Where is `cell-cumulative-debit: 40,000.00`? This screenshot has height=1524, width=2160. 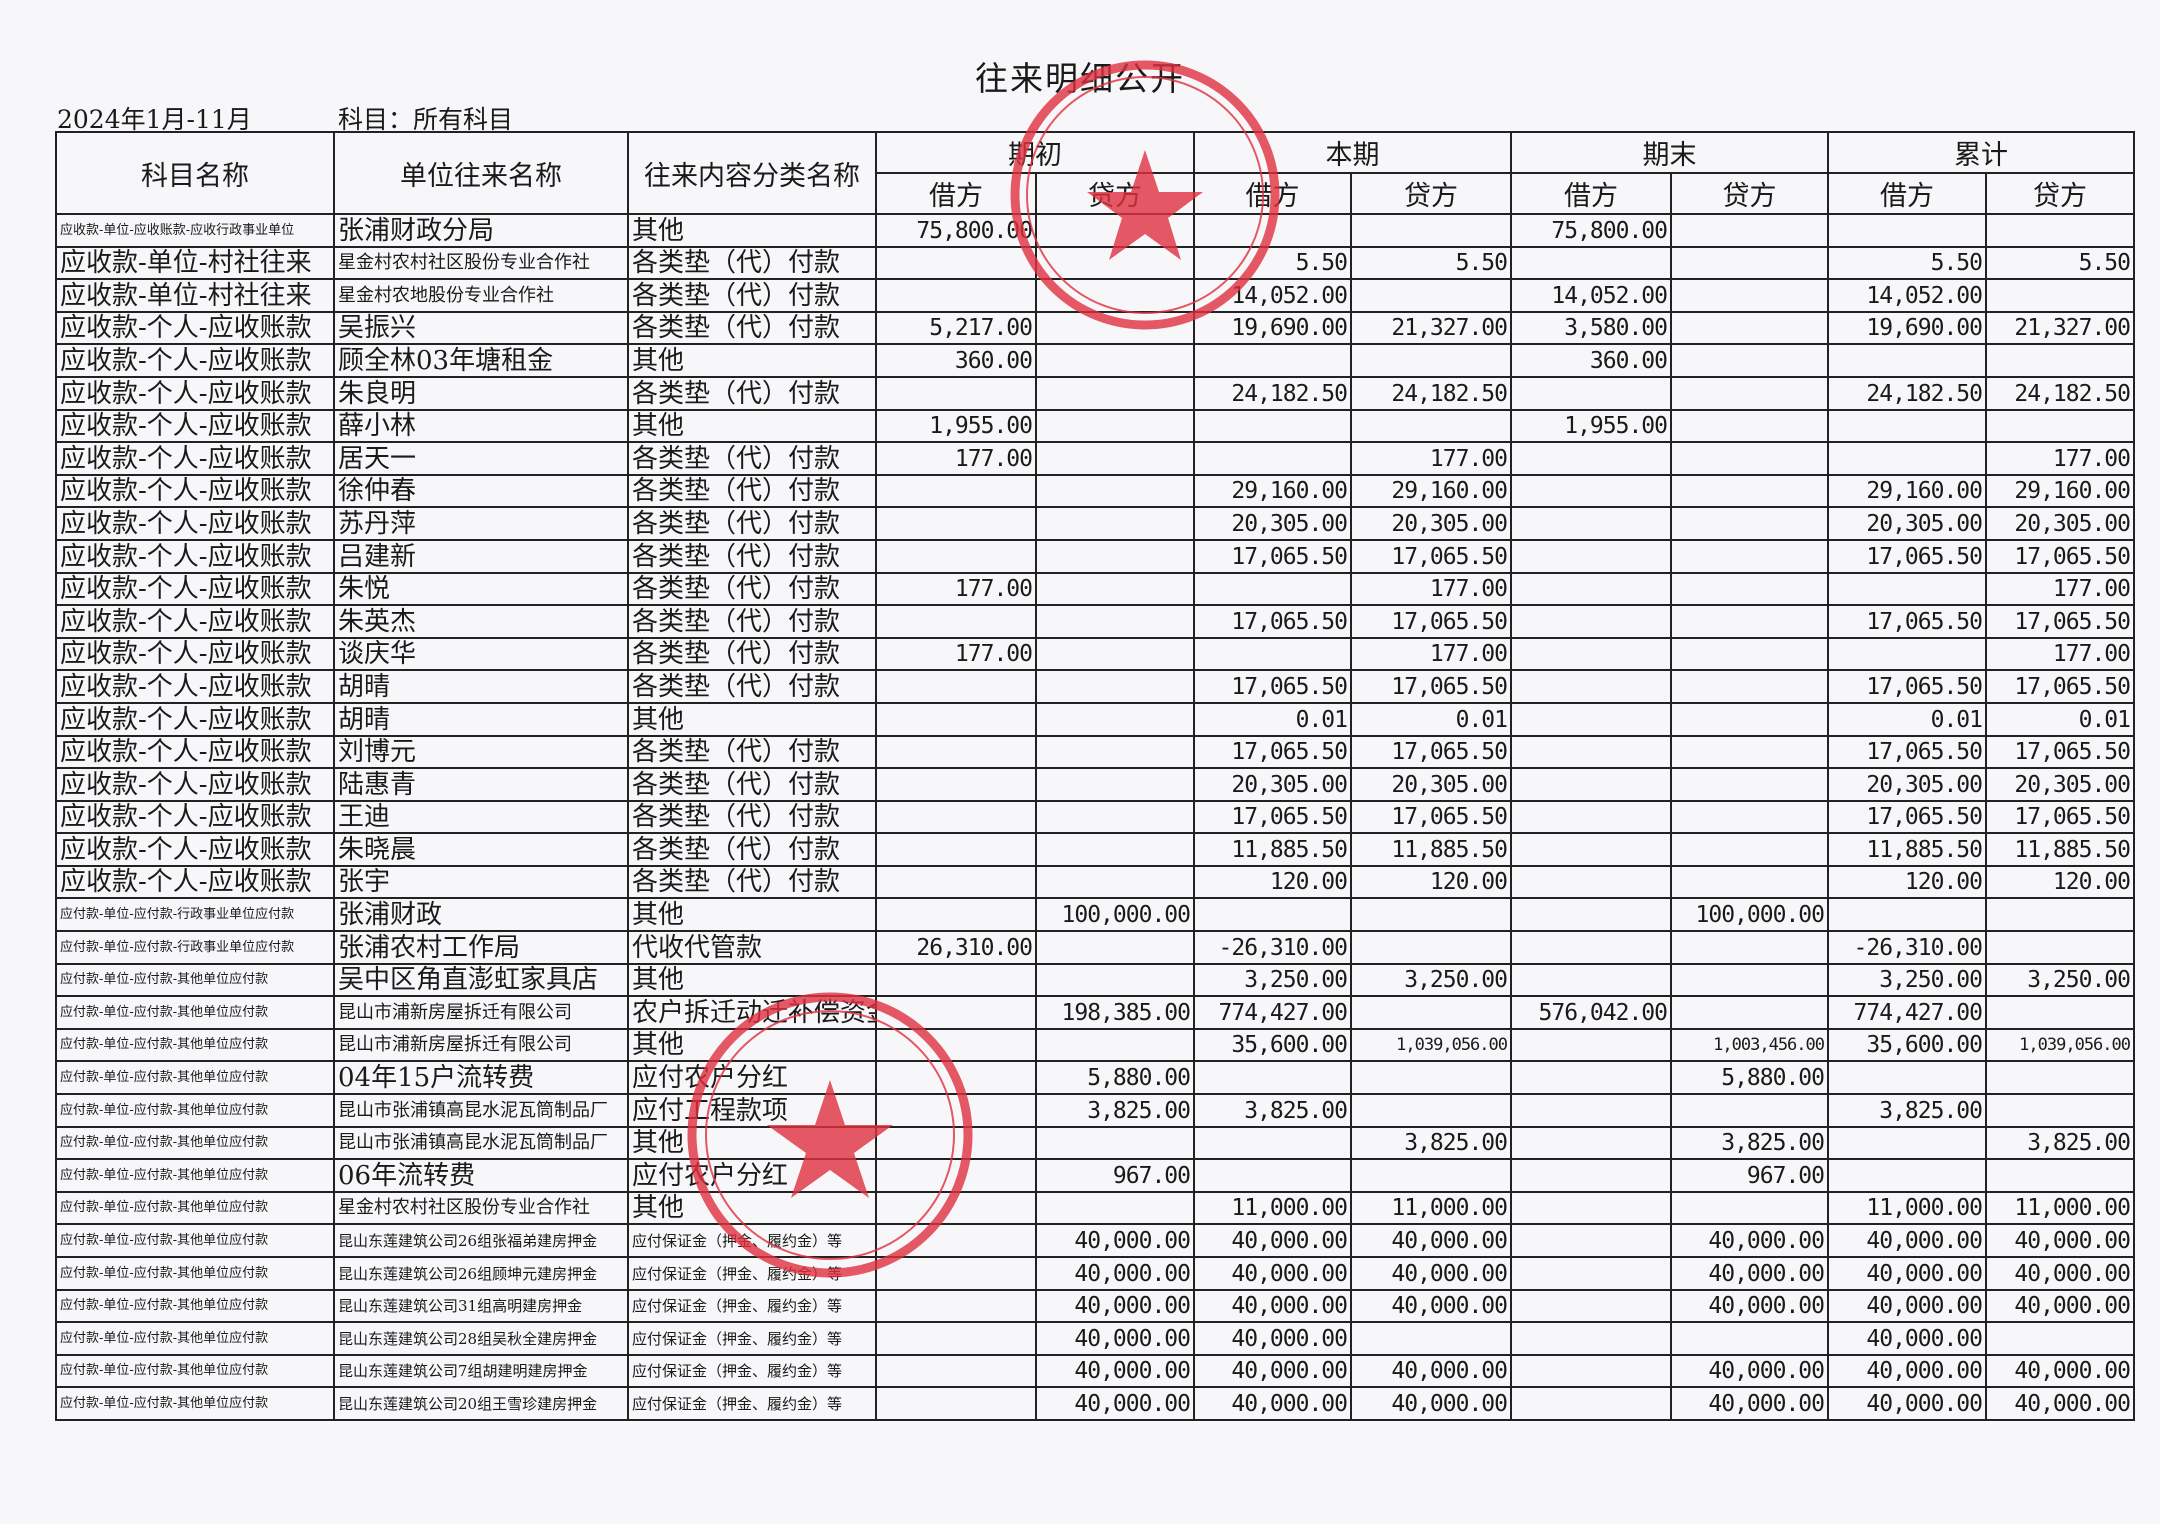
cell-cumulative-debit: 40,000.00 is located at coordinates (1907, 1240).